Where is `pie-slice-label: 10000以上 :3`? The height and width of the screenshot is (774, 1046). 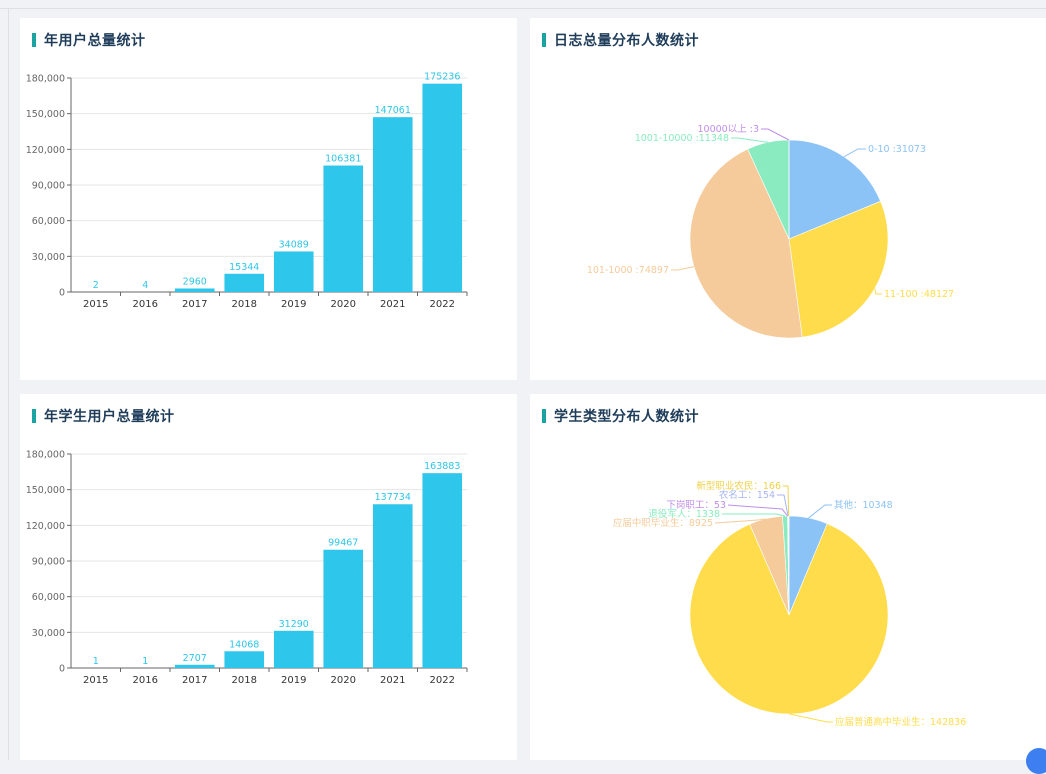 pie-slice-label: 10000以上 :3 is located at coordinates (729, 129).